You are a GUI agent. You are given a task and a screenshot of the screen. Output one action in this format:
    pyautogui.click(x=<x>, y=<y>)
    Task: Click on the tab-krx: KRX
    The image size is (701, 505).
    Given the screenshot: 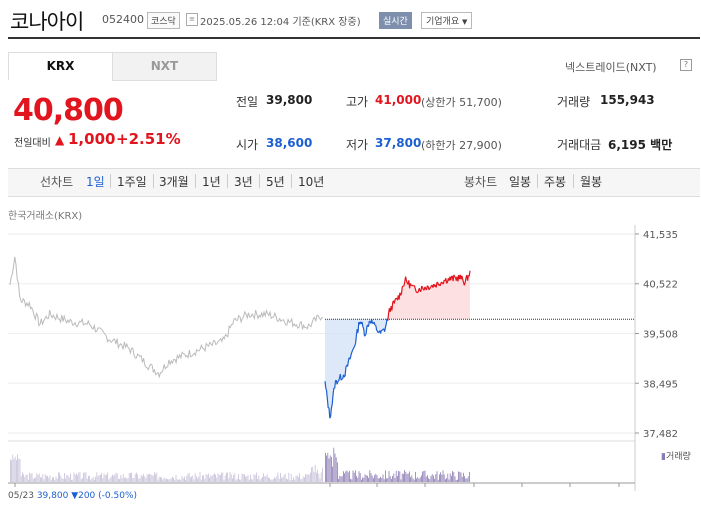 What is the action you would take?
    pyautogui.click(x=60, y=66)
    